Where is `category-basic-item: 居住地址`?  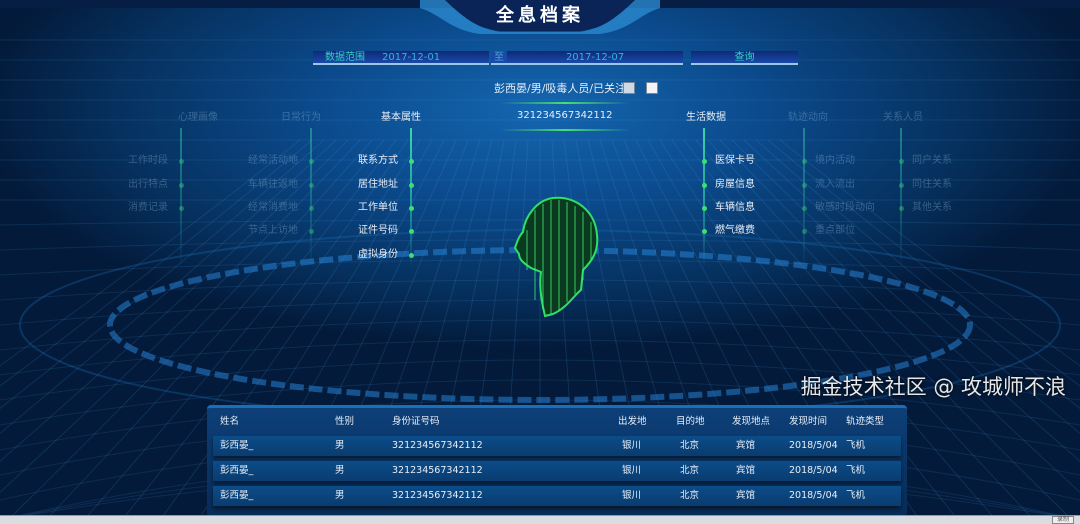 category-basic-item: 居住地址 is located at coordinates (378, 184).